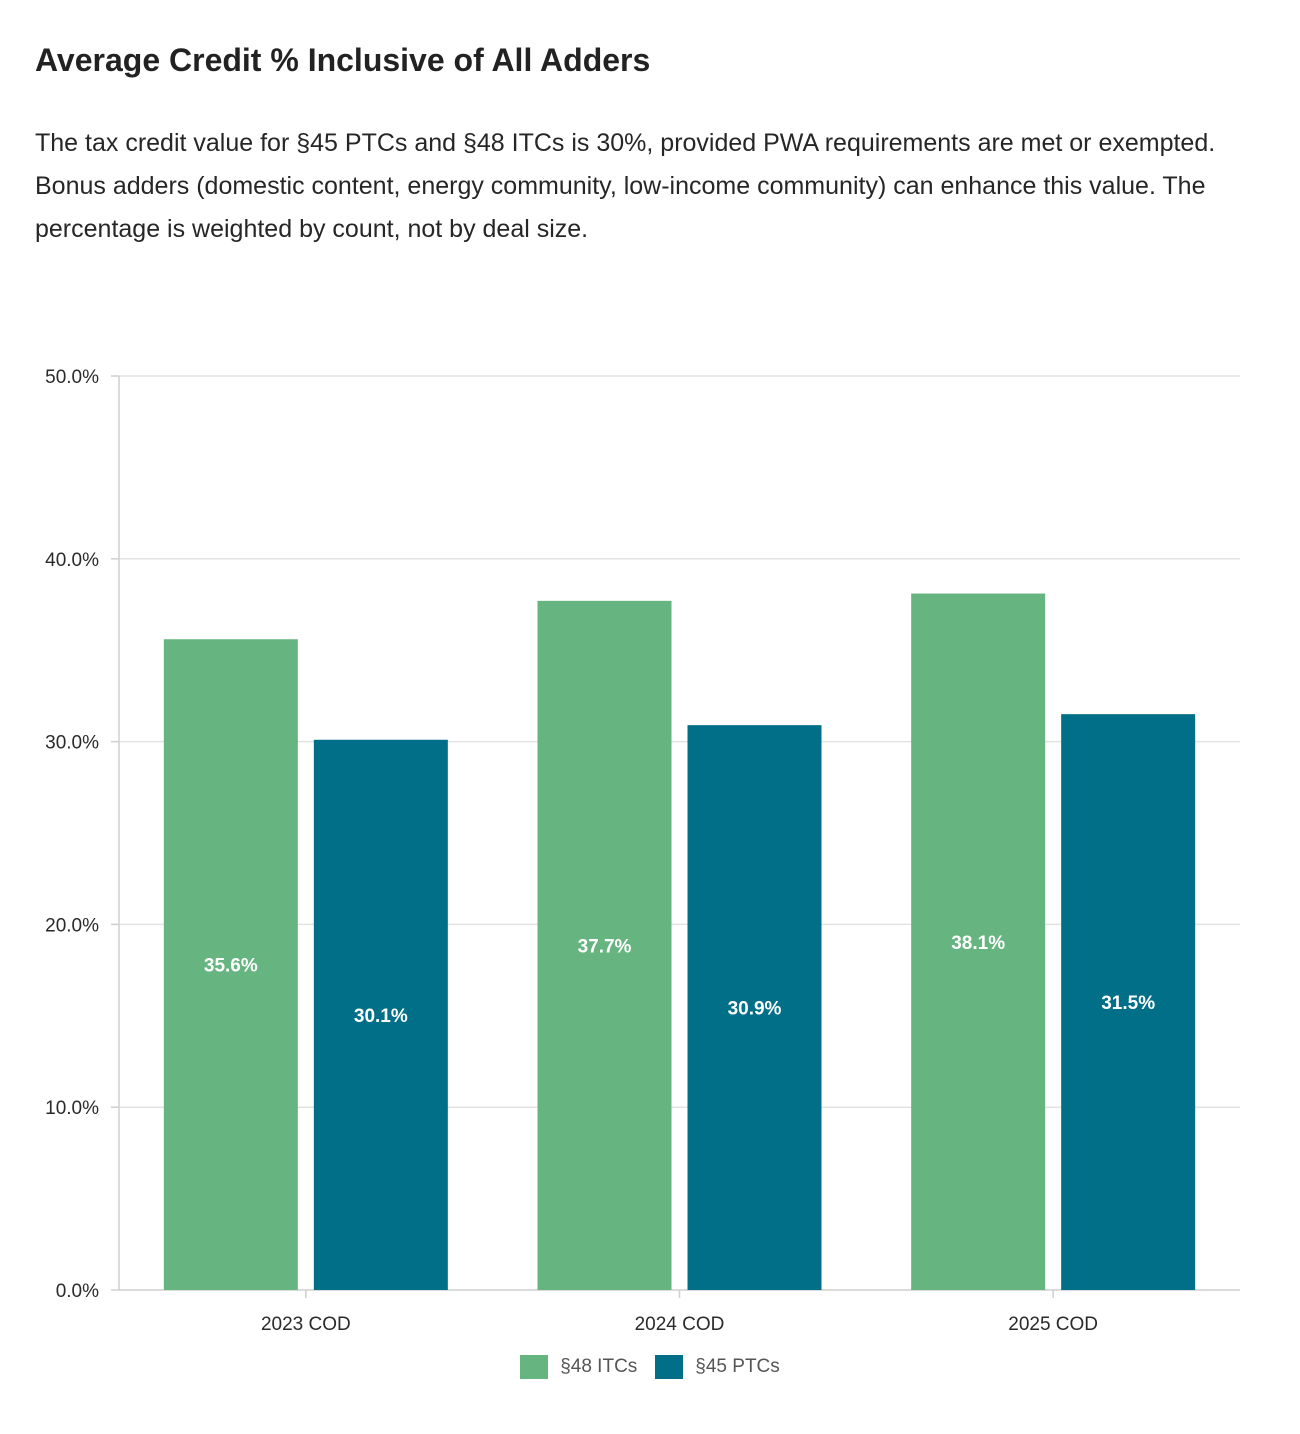 The height and width of the screenshot is (1434, 1300). I want to click on y-tick-label: 50.0%, so click(72, 377).